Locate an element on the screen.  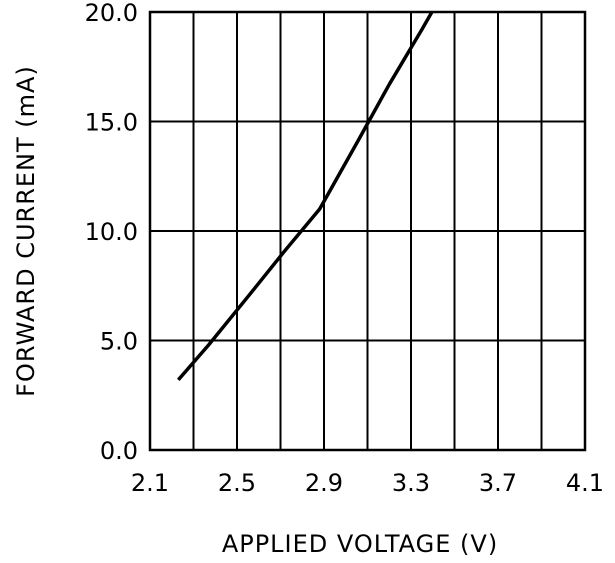
y-tick-labels: 0.0 5.0 10.0 15.0 20.0 is located at coordinates (111, 232).